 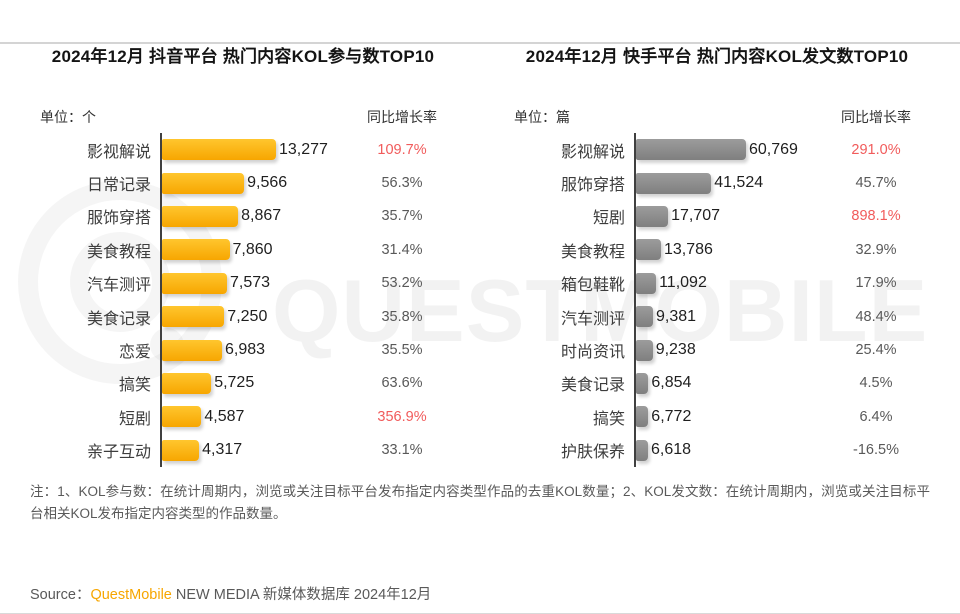 I want to click on bar-row: 短剧 4,587 356.9%, so click(x=243, y=417).